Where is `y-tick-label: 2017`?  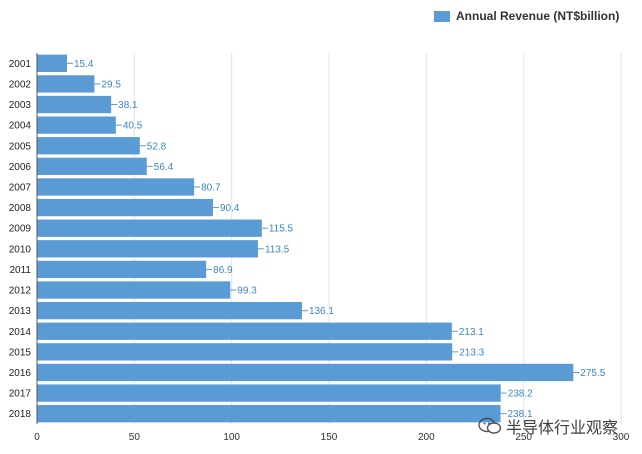 y-tick-label: 2017 is located at coordinates (20, 394).